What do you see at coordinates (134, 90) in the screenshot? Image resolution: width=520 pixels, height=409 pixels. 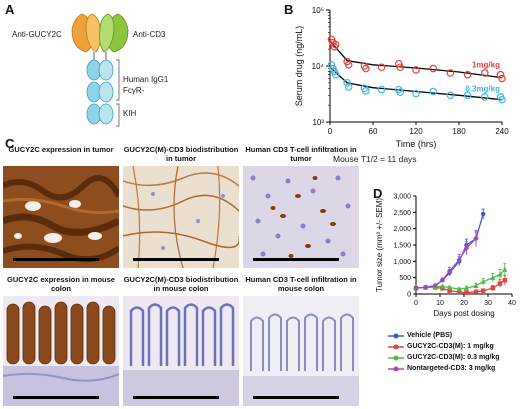 I see `fcyr-label: FcγR-` at bounding box center [134, 90].